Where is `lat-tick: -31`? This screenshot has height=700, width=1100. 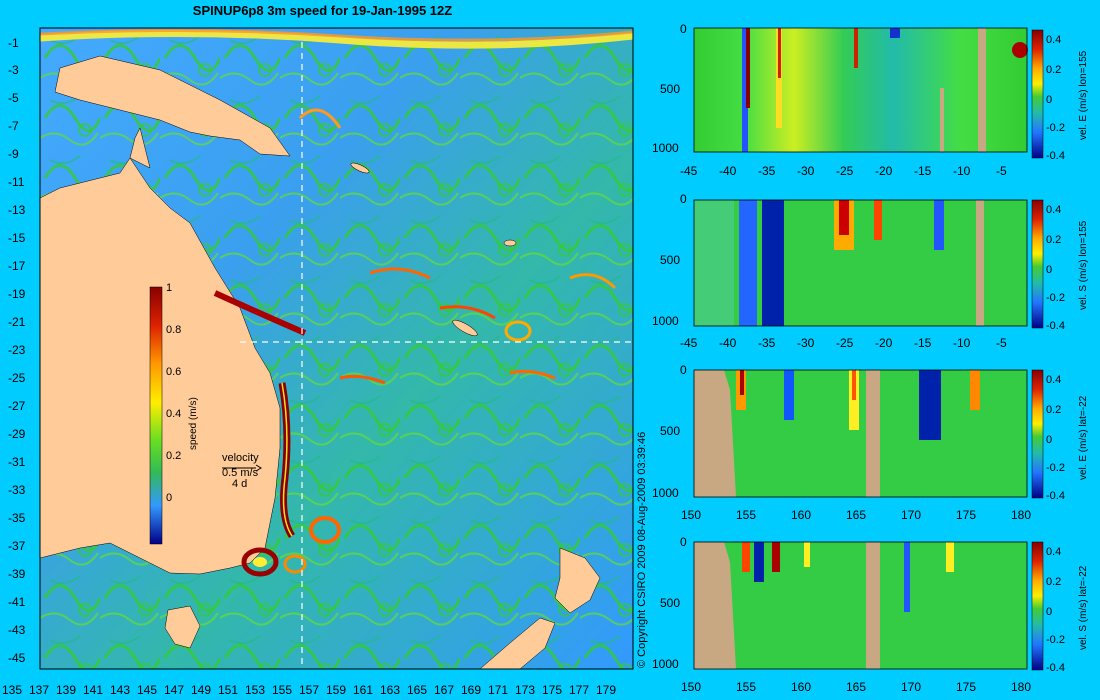 lat-tick: -31 is located at coordinates (17, 462).